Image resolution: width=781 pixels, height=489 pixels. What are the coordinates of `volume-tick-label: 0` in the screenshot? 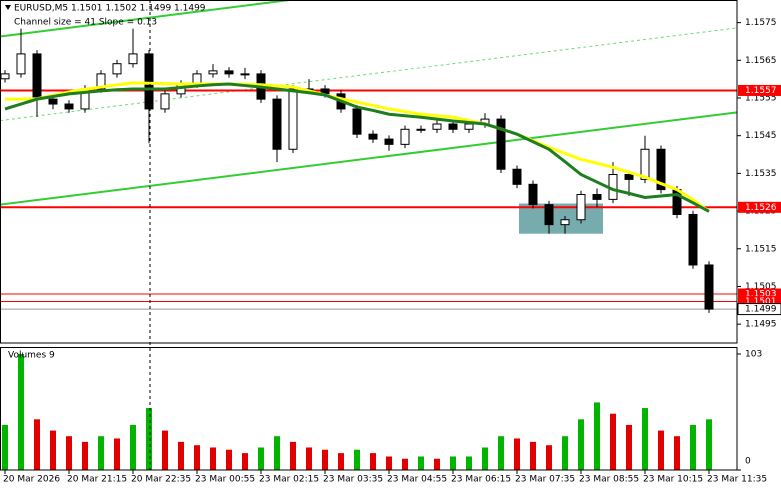 It's located at (748, 462).